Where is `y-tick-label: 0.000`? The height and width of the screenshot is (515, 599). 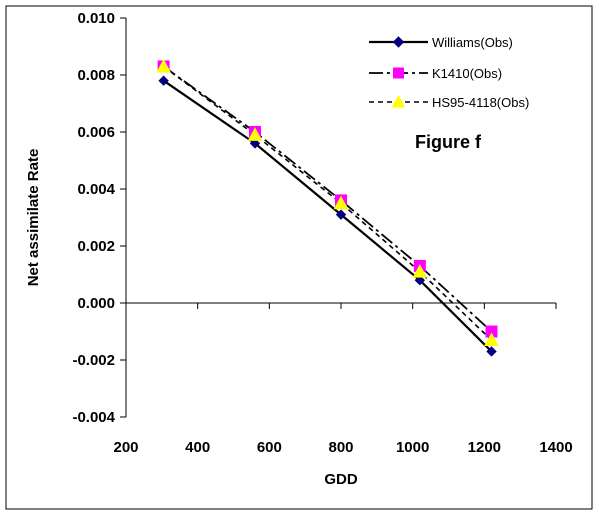
y-tick-label: 0.000 is located at coordinates (96, 303).